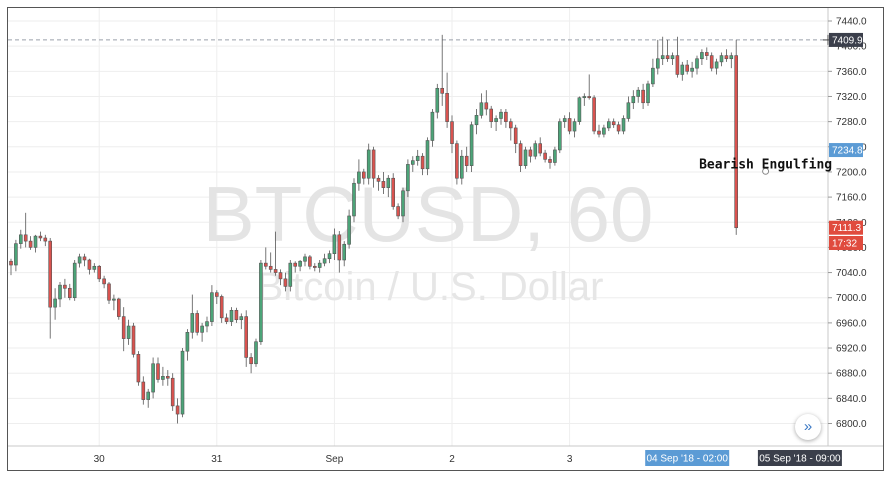 The image size is (893, 483). I want to click on annotation-anchor-dot, so click(766, 171).